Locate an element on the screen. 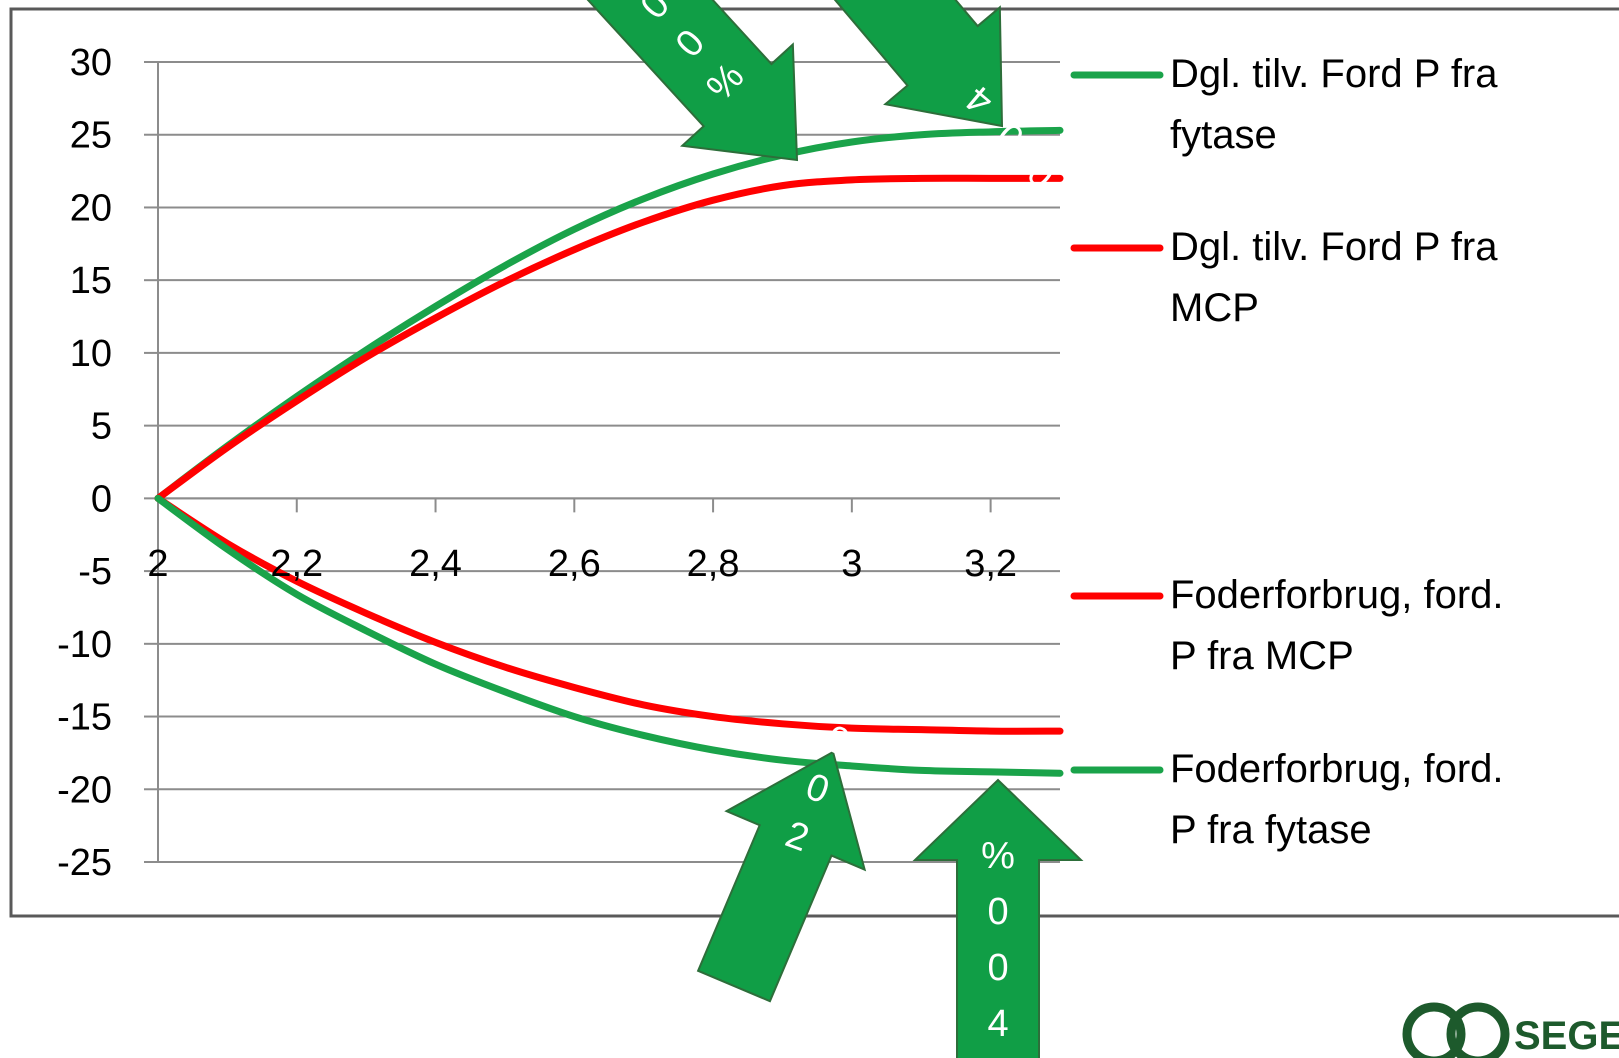 The width and height of the screenshot is (1619, 1058). arrow-top-200: 200% is located at coordinates (692, 81).